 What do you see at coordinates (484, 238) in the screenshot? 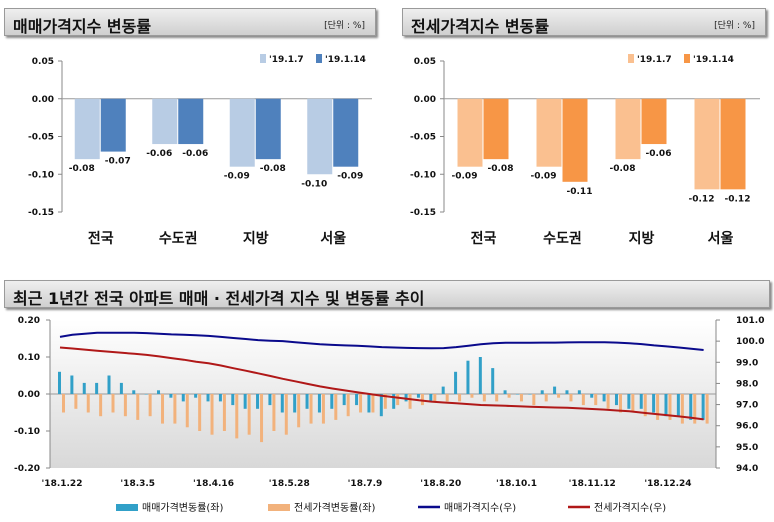
I see `jeonse-category-label: 전국` at bounding box center [484, 238].